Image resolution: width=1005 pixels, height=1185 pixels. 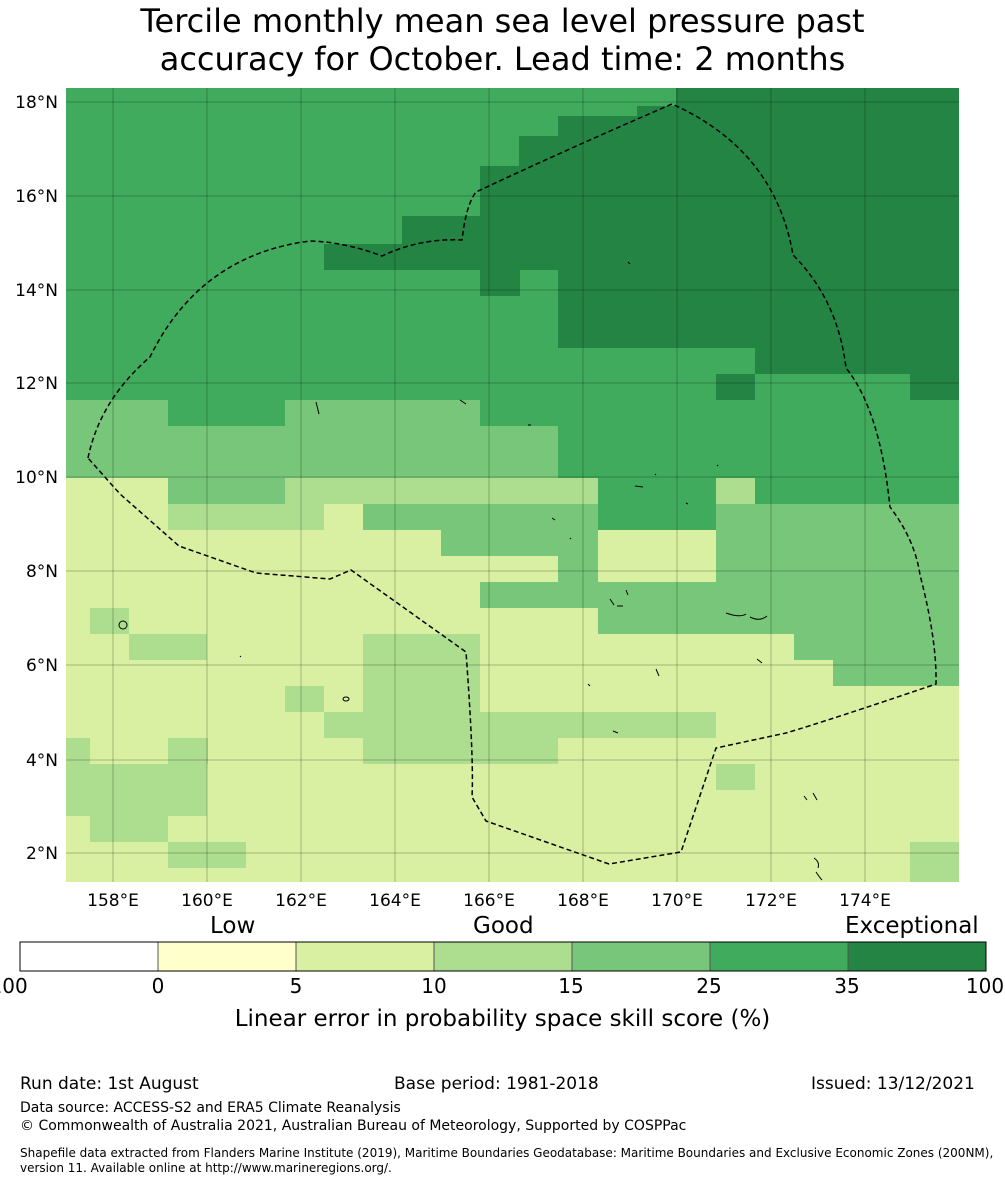 I want to click on latitude-tick-label: 8°N, so click(x=42, y=572).